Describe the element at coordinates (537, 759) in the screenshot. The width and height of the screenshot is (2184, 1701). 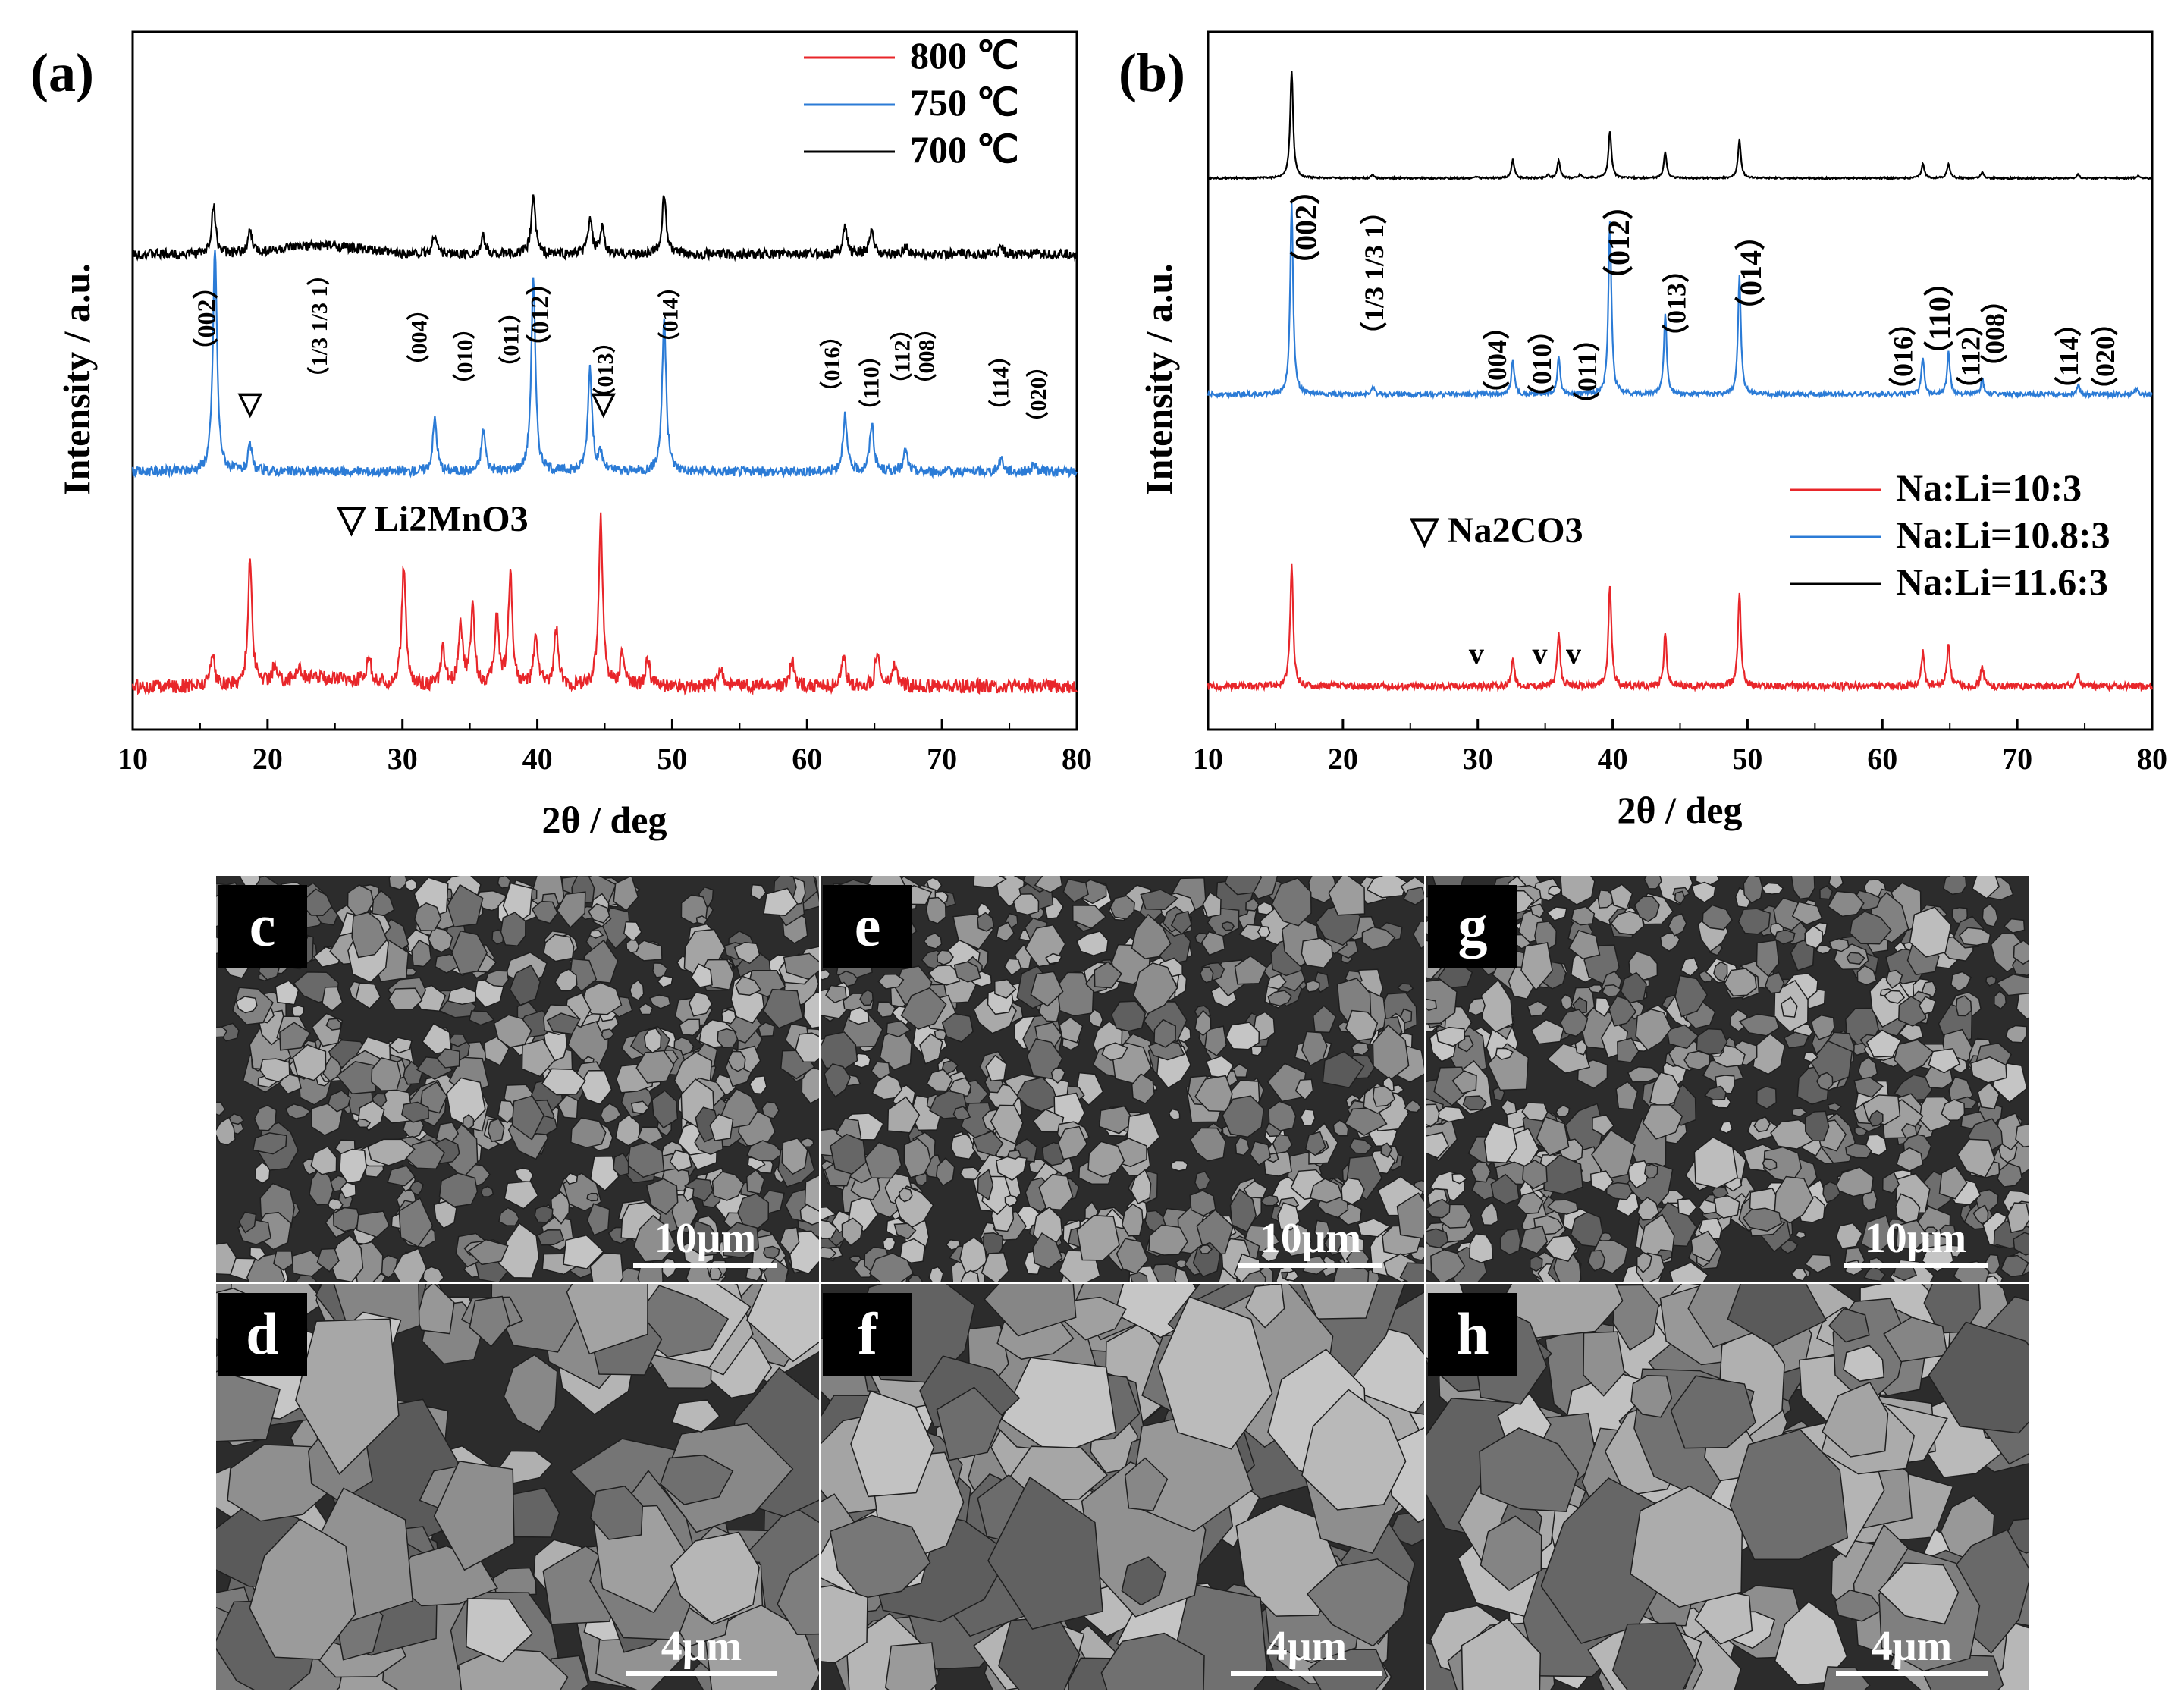
I see `x-tick-label: 40` at that location.